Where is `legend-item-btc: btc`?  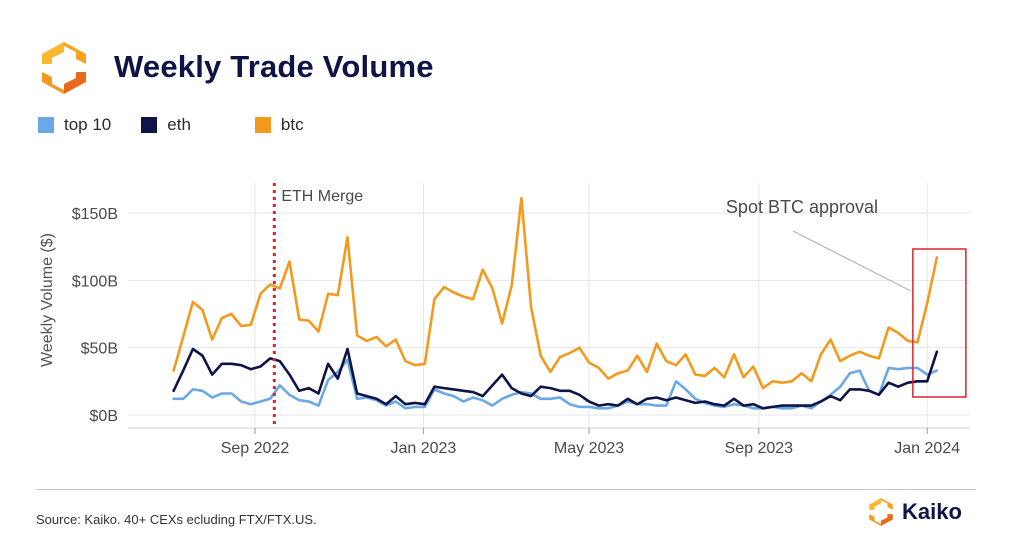
legend-item-btc: btc is located at coordinates (279, 125).